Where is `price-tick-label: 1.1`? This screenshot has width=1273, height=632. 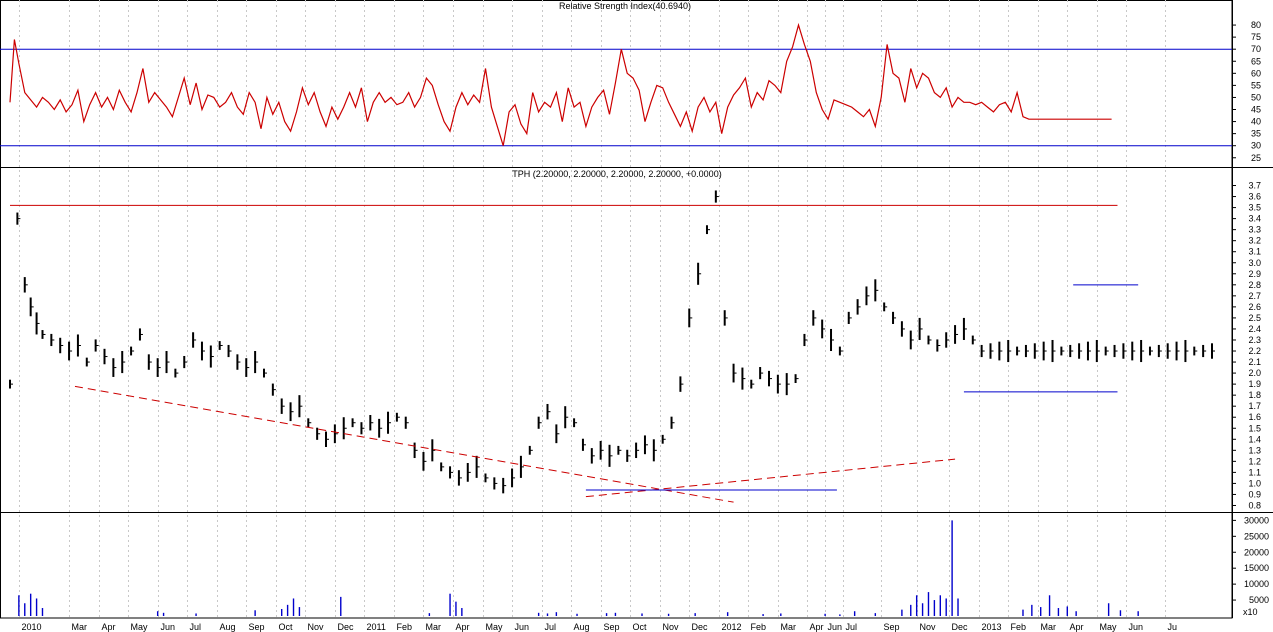
price-tick-label: 1.1 is located at coordinates (1254, 472).